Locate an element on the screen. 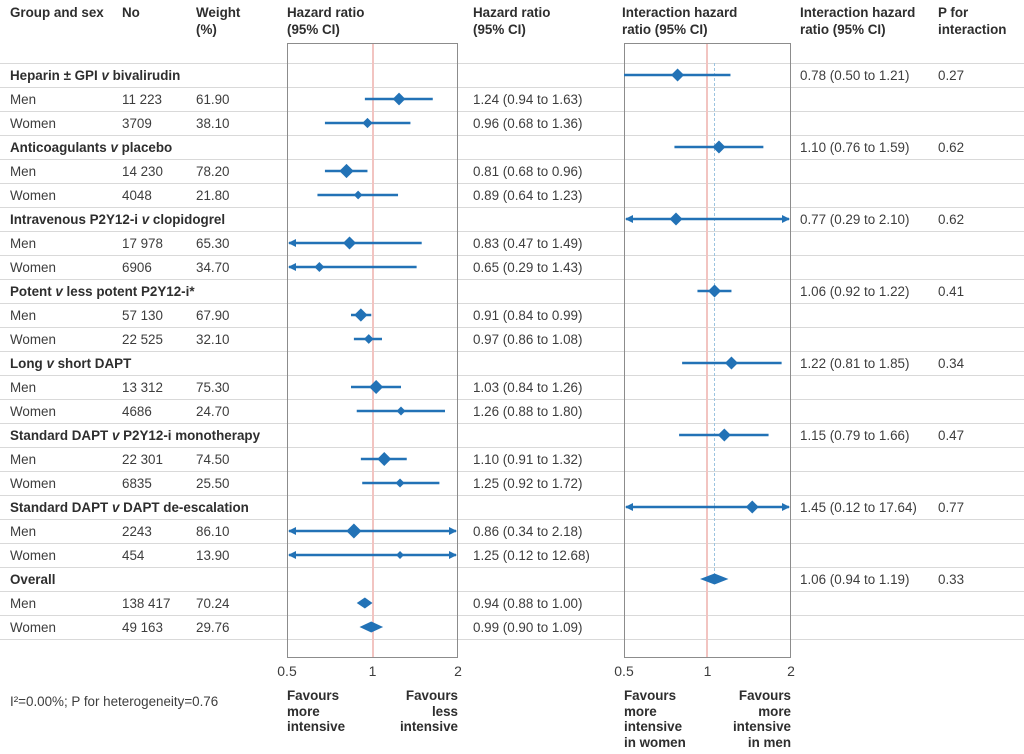 The width and height of the screenshot is (1024, 754). interaction-ci-text: 1.06 (0.94 to 1.19) is located at coordinates (855, 579).